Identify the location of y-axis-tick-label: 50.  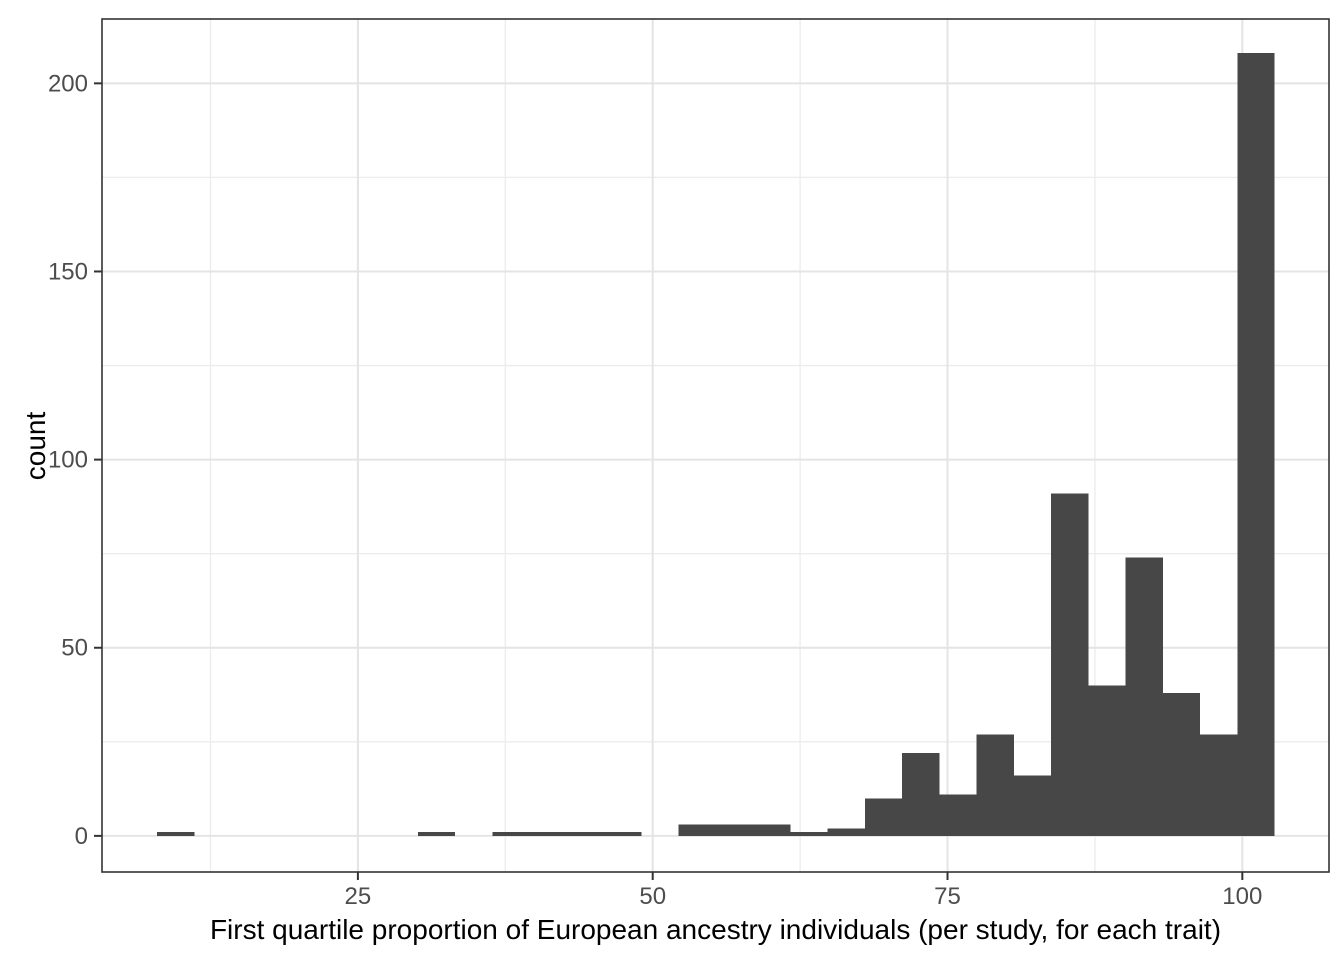
(74, 648).